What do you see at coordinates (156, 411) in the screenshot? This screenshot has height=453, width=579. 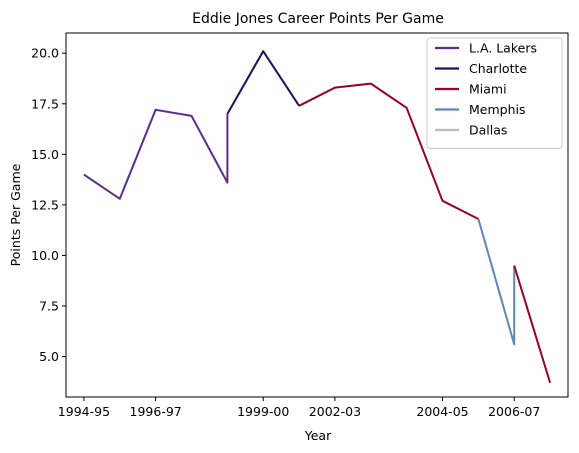 I see `x-tick-label: 1996-97` at bounding box center [156, 411].